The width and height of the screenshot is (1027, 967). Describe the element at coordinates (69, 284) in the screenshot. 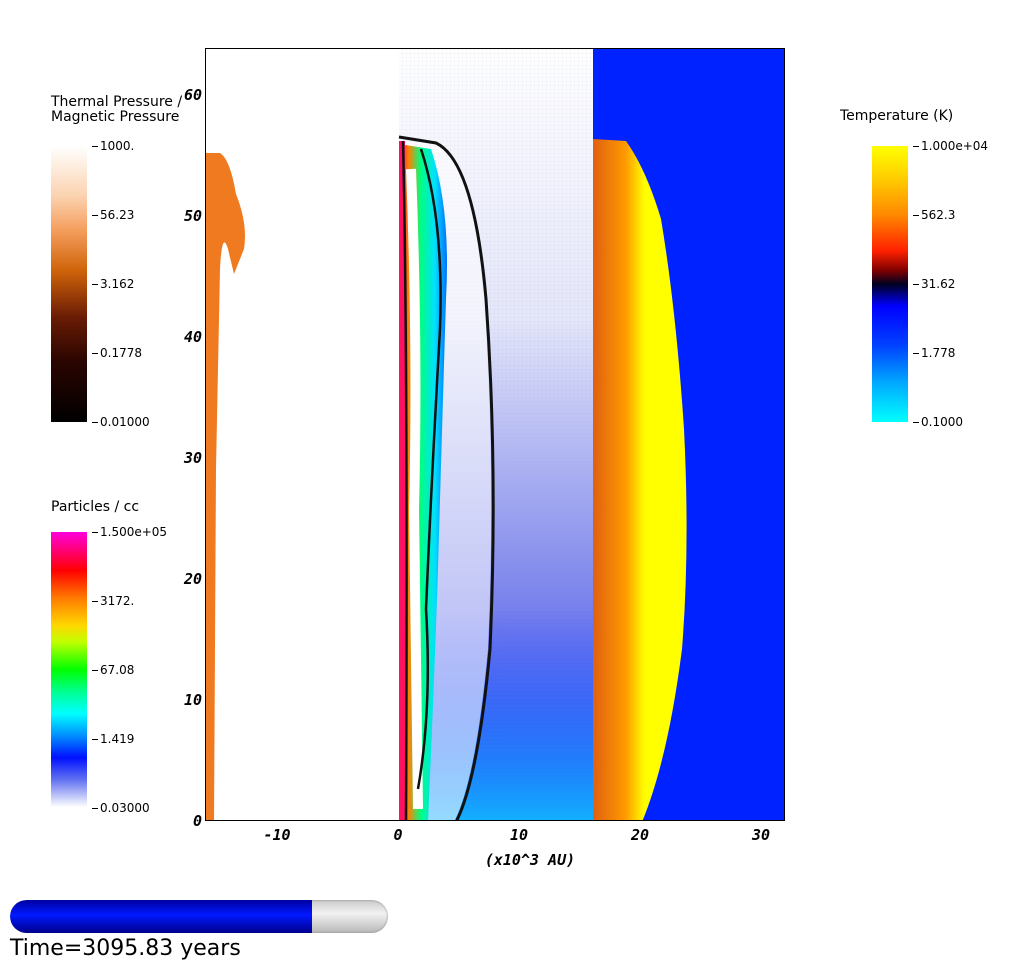

I see `pressure-colorbar` at that location.